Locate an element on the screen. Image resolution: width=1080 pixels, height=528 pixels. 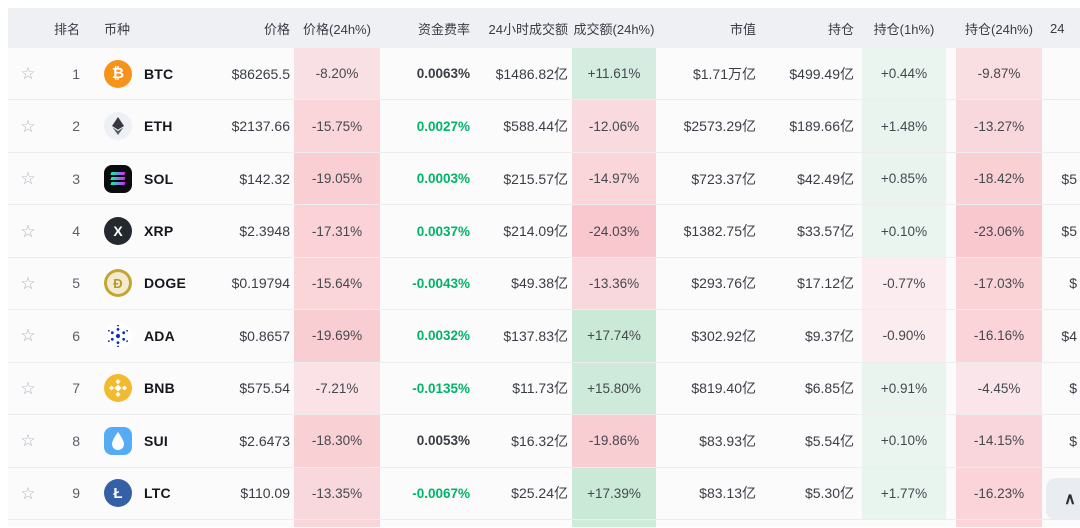
volume-24h-value: $1486.82亿 is located at coordinates (531, 73).